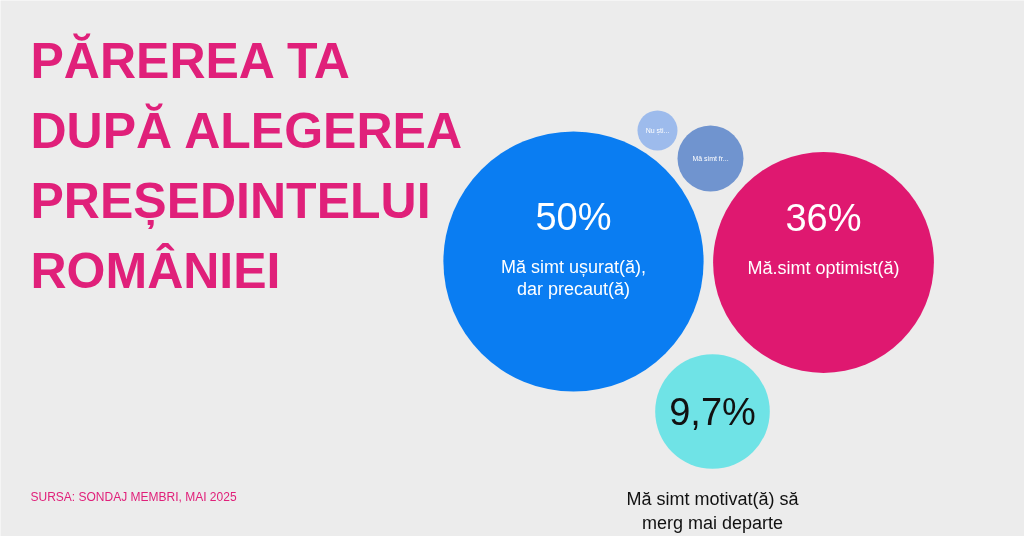 The width and height of the screenshot is (1024, 536). Describe the element at coordinates (713, 510) in the screenshot. I see `category-label: Mă simt motivat(ă) să merg mai departe` at that location.